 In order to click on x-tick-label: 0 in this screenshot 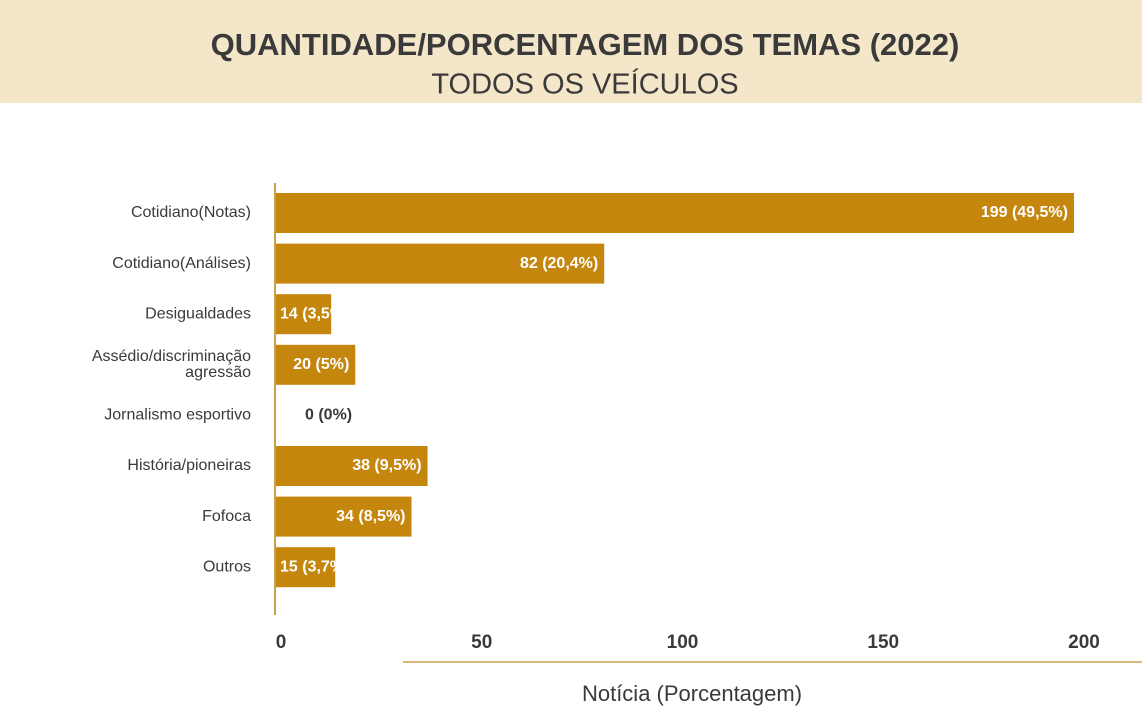, I will do `click(281, 642)`.